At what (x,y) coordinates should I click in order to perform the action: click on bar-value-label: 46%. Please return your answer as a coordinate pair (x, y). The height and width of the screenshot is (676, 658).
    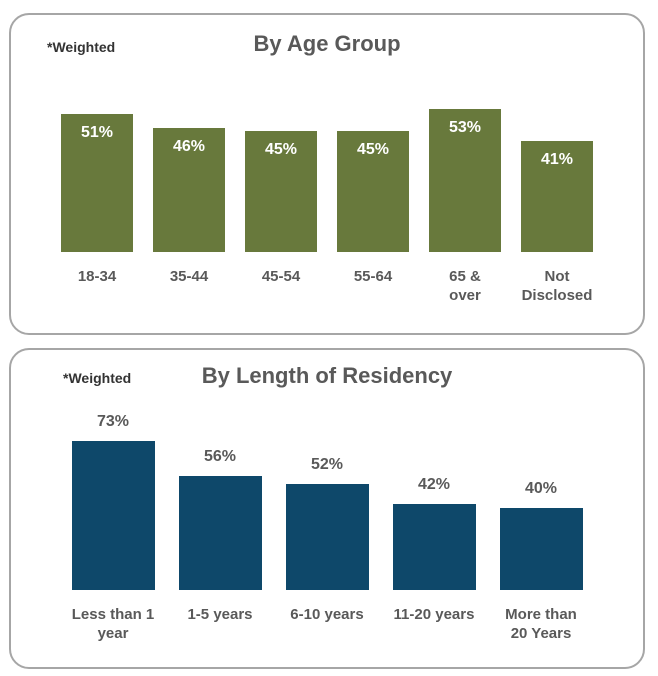
    Looking at the image, I should click on (189, 146).